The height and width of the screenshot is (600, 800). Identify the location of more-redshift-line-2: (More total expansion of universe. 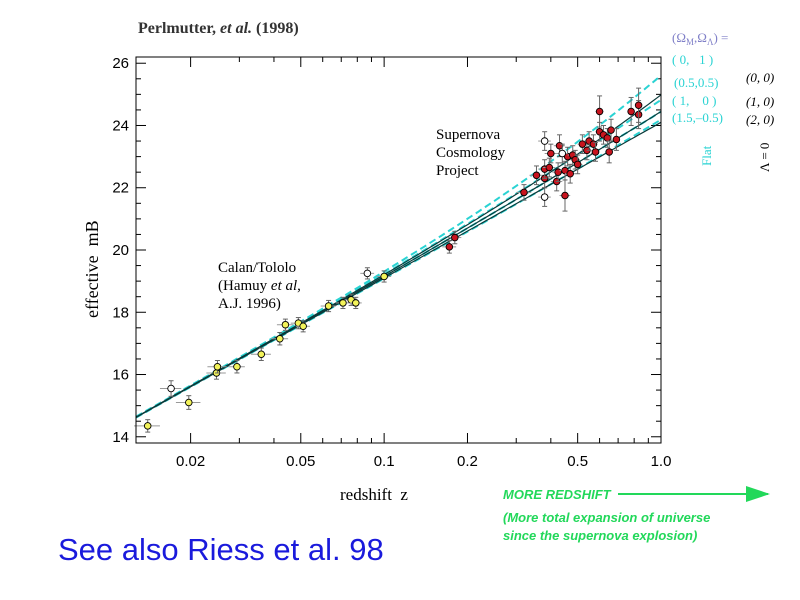
(606, 517).